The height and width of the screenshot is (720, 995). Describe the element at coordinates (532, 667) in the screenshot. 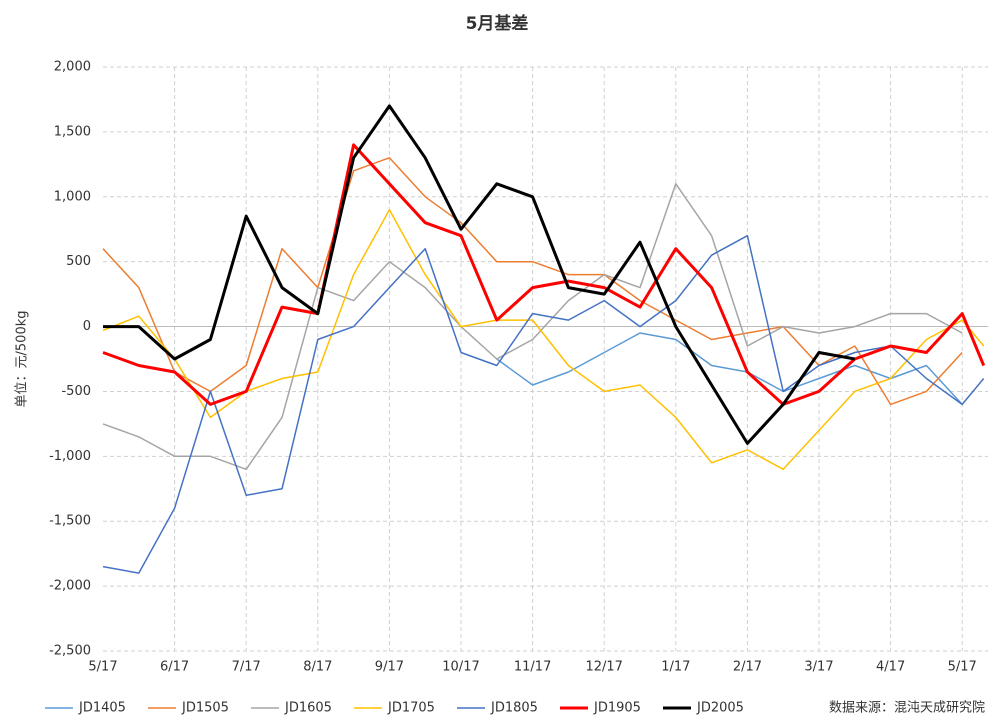

I see `x-tick-label: 11/17` at that location.